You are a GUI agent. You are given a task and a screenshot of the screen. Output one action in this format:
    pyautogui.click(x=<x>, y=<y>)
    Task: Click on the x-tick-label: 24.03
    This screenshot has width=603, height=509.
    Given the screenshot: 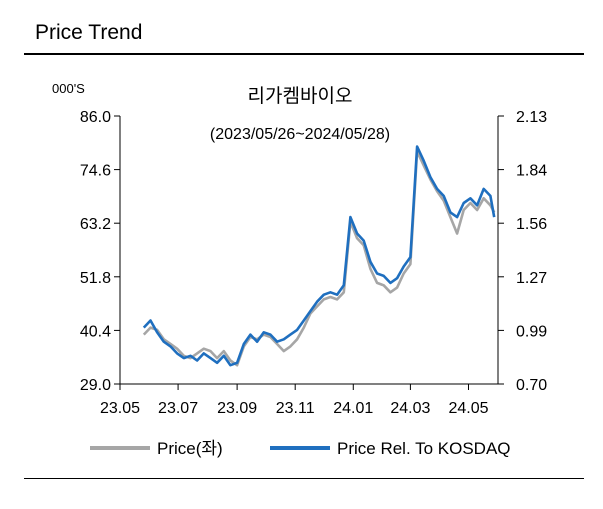 What is the action you would take?
    pyautogui.click(x=410, y=408)
    